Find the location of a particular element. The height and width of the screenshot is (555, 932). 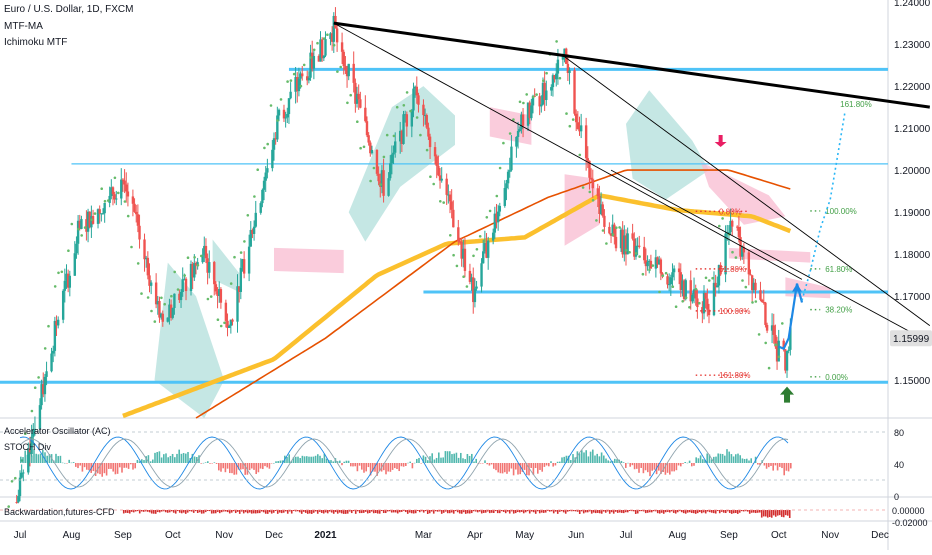

stoch-div-label: STOCH Div is located at coordinates (27, 447).